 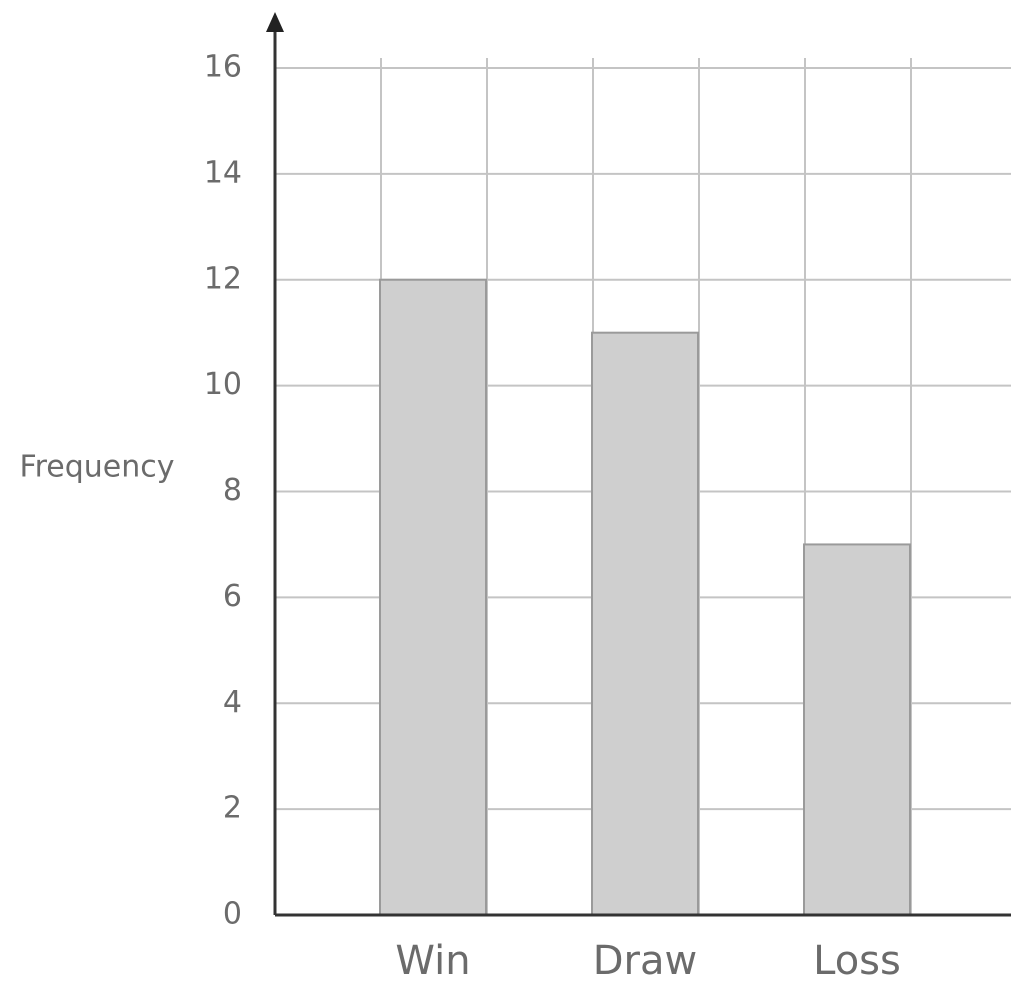 I want to click on y-tick-label: 10, so click(x=223, y=384).